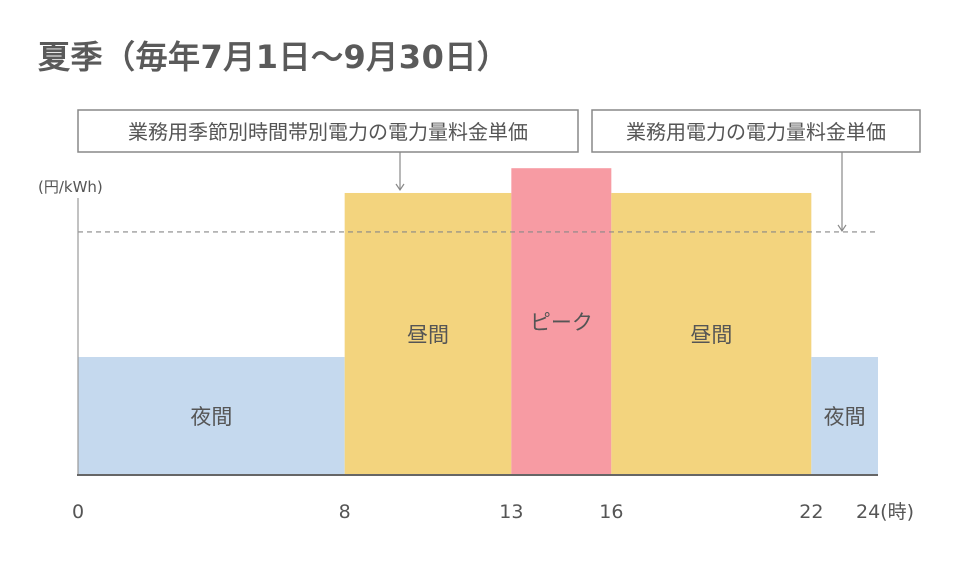  I want to click on segment-label-0: 夜間, so click(211, 417).